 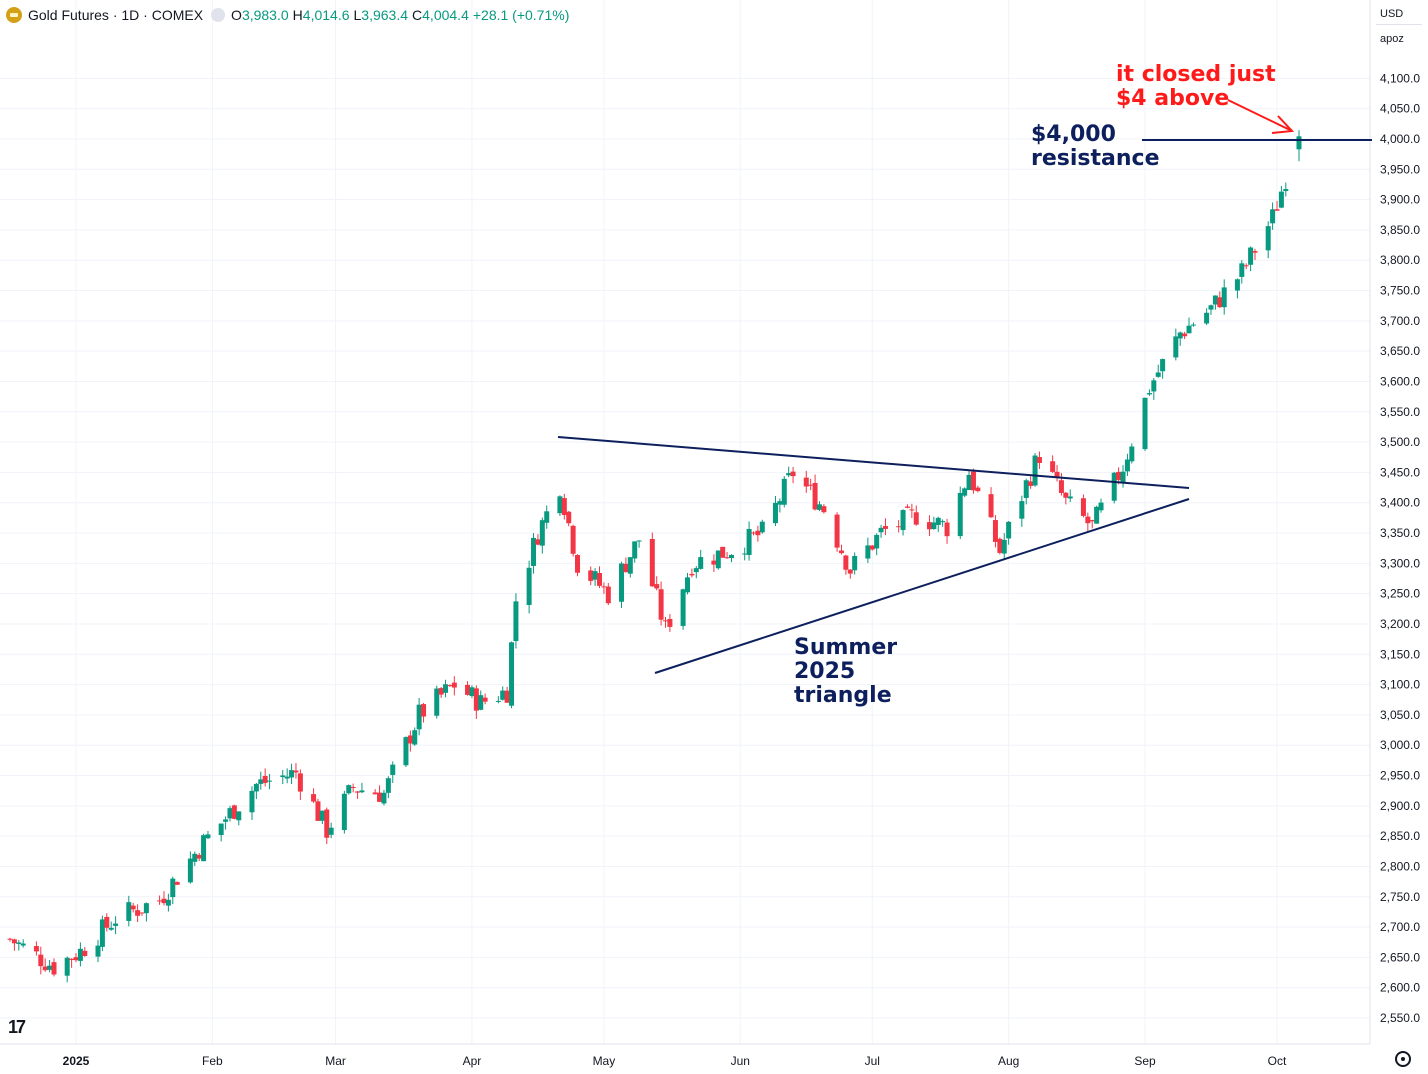 What do you see at coordinates (922, 586) in the screenshot?
I see `triangle-lower-line` at bounding box center [922, 586].